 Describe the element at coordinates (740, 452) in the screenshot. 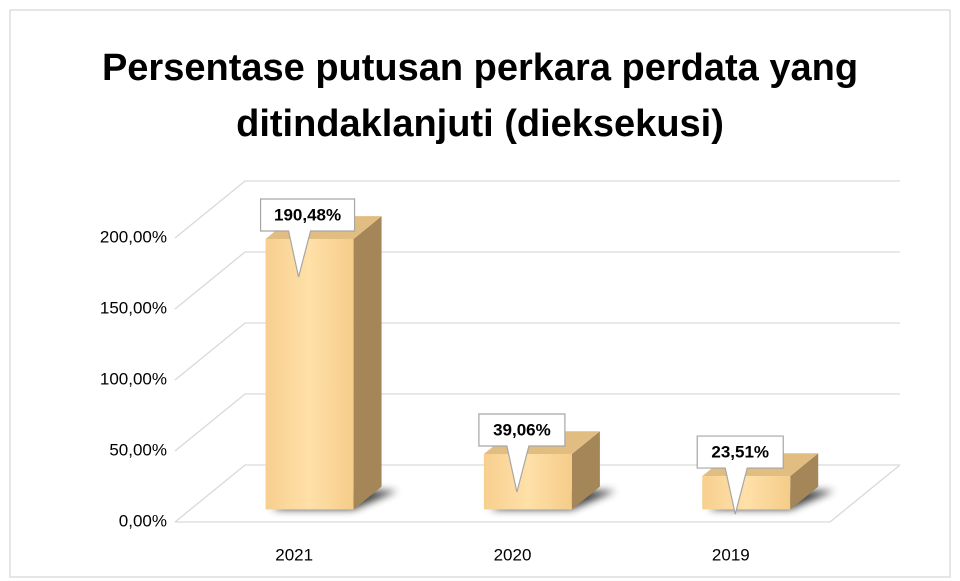

I see `data-label: 23,51%` at that location.